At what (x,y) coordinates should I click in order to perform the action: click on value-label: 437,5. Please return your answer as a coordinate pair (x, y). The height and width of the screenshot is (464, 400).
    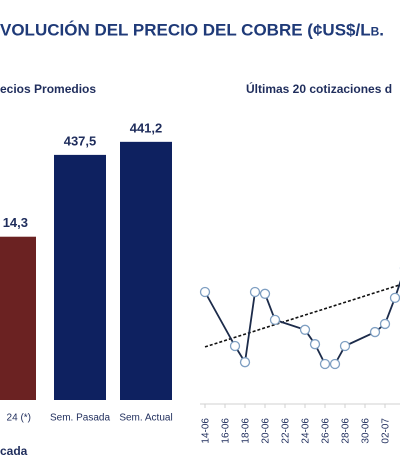
    Looking at the image, I should click on (80, 140).